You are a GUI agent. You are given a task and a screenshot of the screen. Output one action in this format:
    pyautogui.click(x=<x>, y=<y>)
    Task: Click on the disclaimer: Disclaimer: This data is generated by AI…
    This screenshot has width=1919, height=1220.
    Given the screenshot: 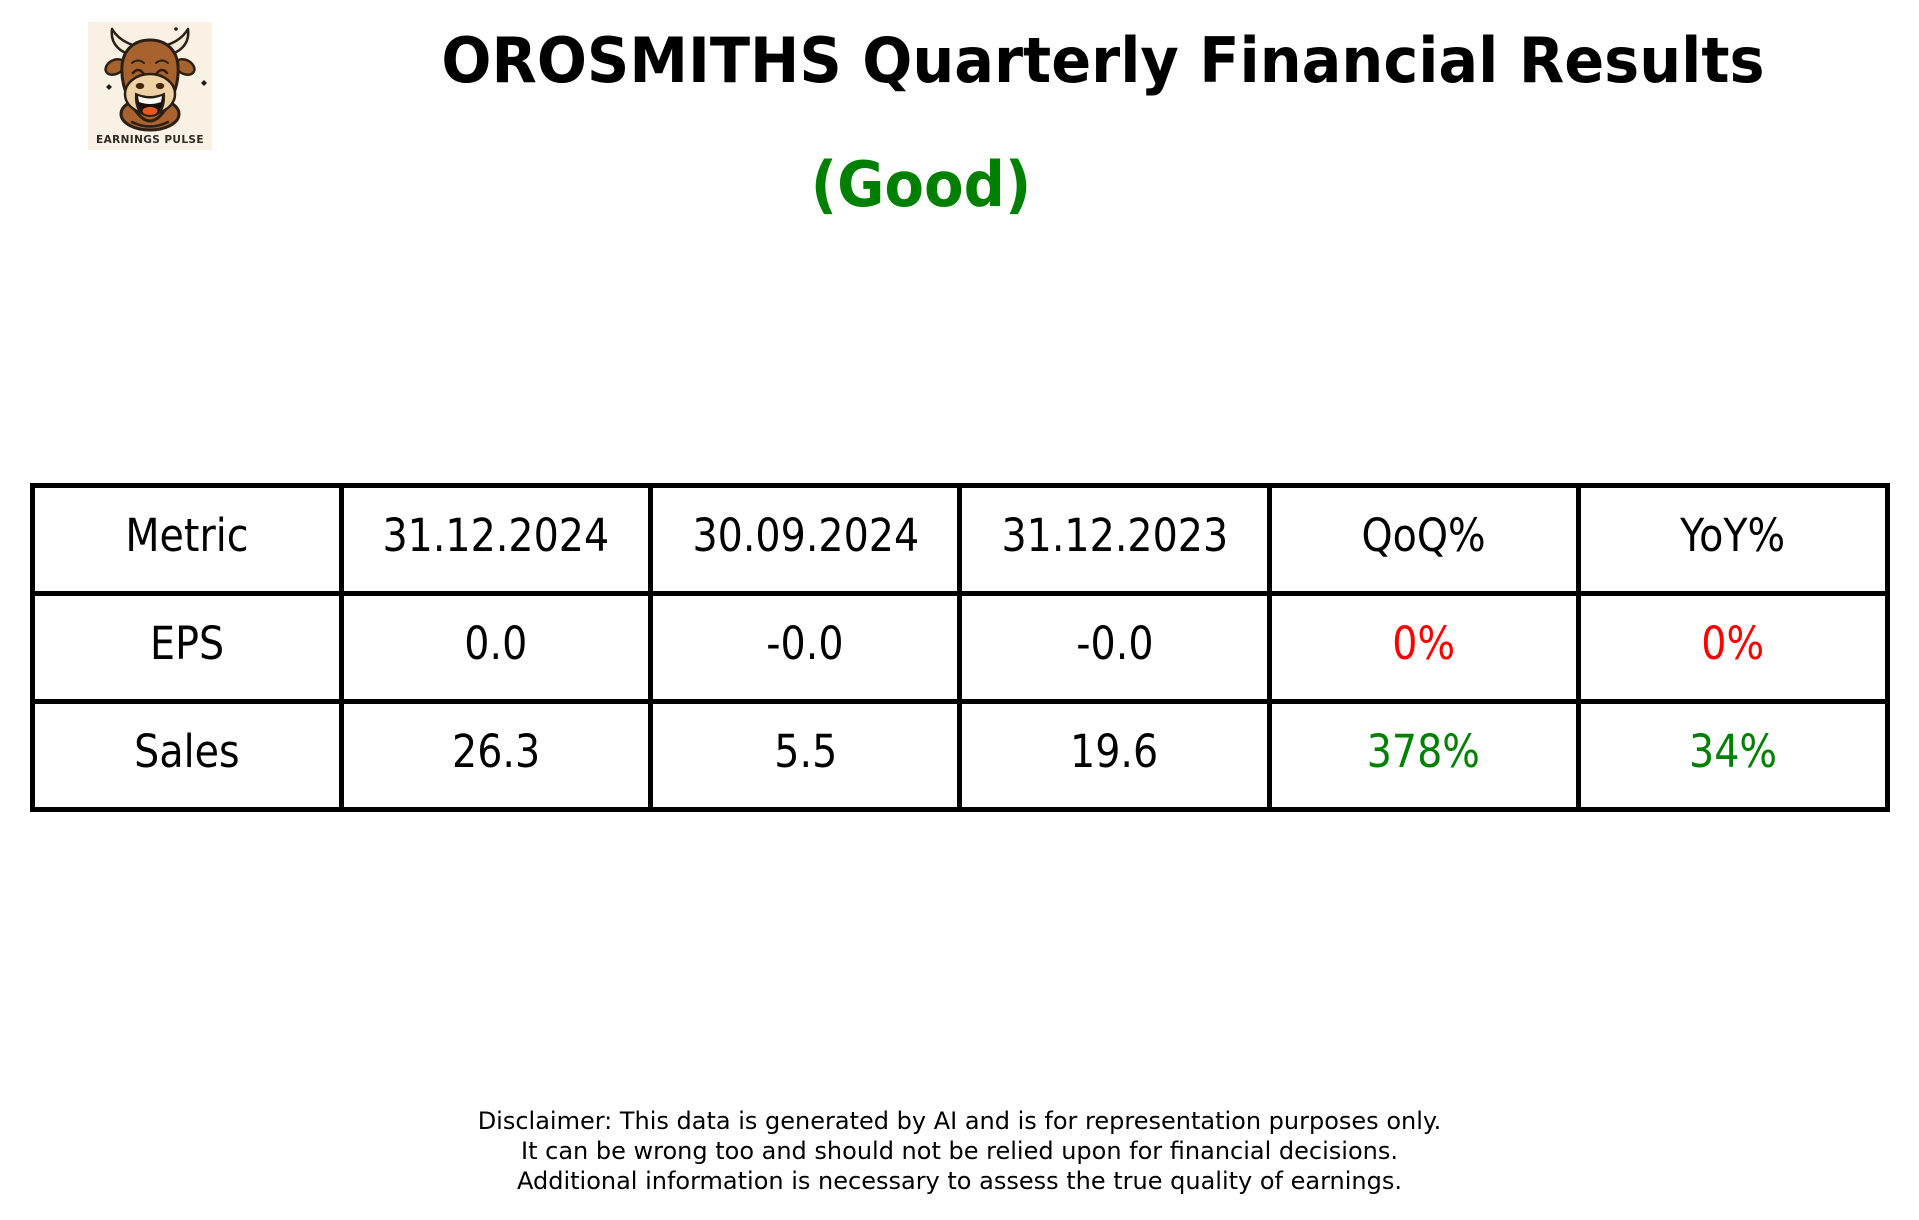 What is the action you would take?
    pyautogui.click(x=959, y=1151)
    